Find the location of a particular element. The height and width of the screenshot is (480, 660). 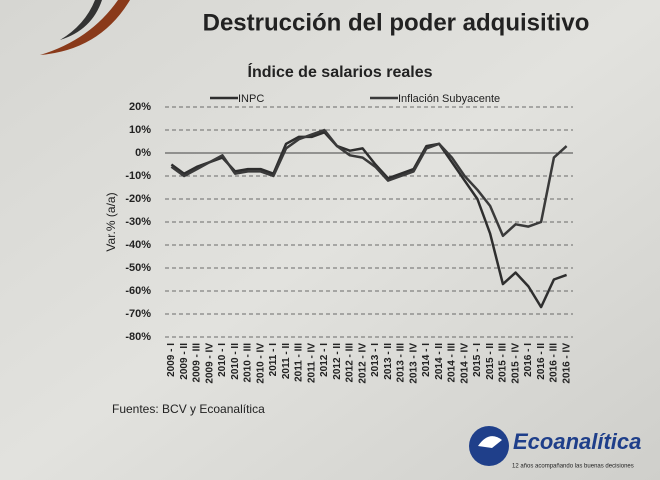

chart-title: Índice de salarios reales is located at coordinates (340, 71).